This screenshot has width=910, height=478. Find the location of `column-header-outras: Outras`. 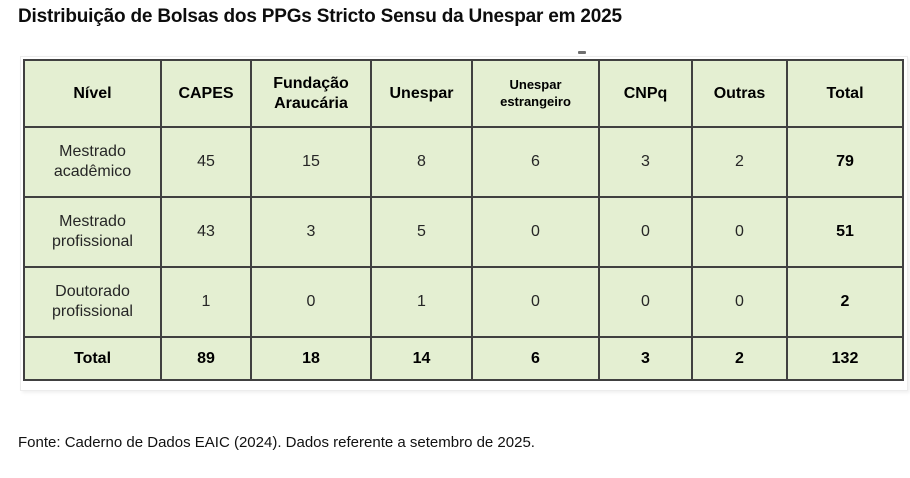

column-header-outras: Outras is located at coordinates (739, 93).